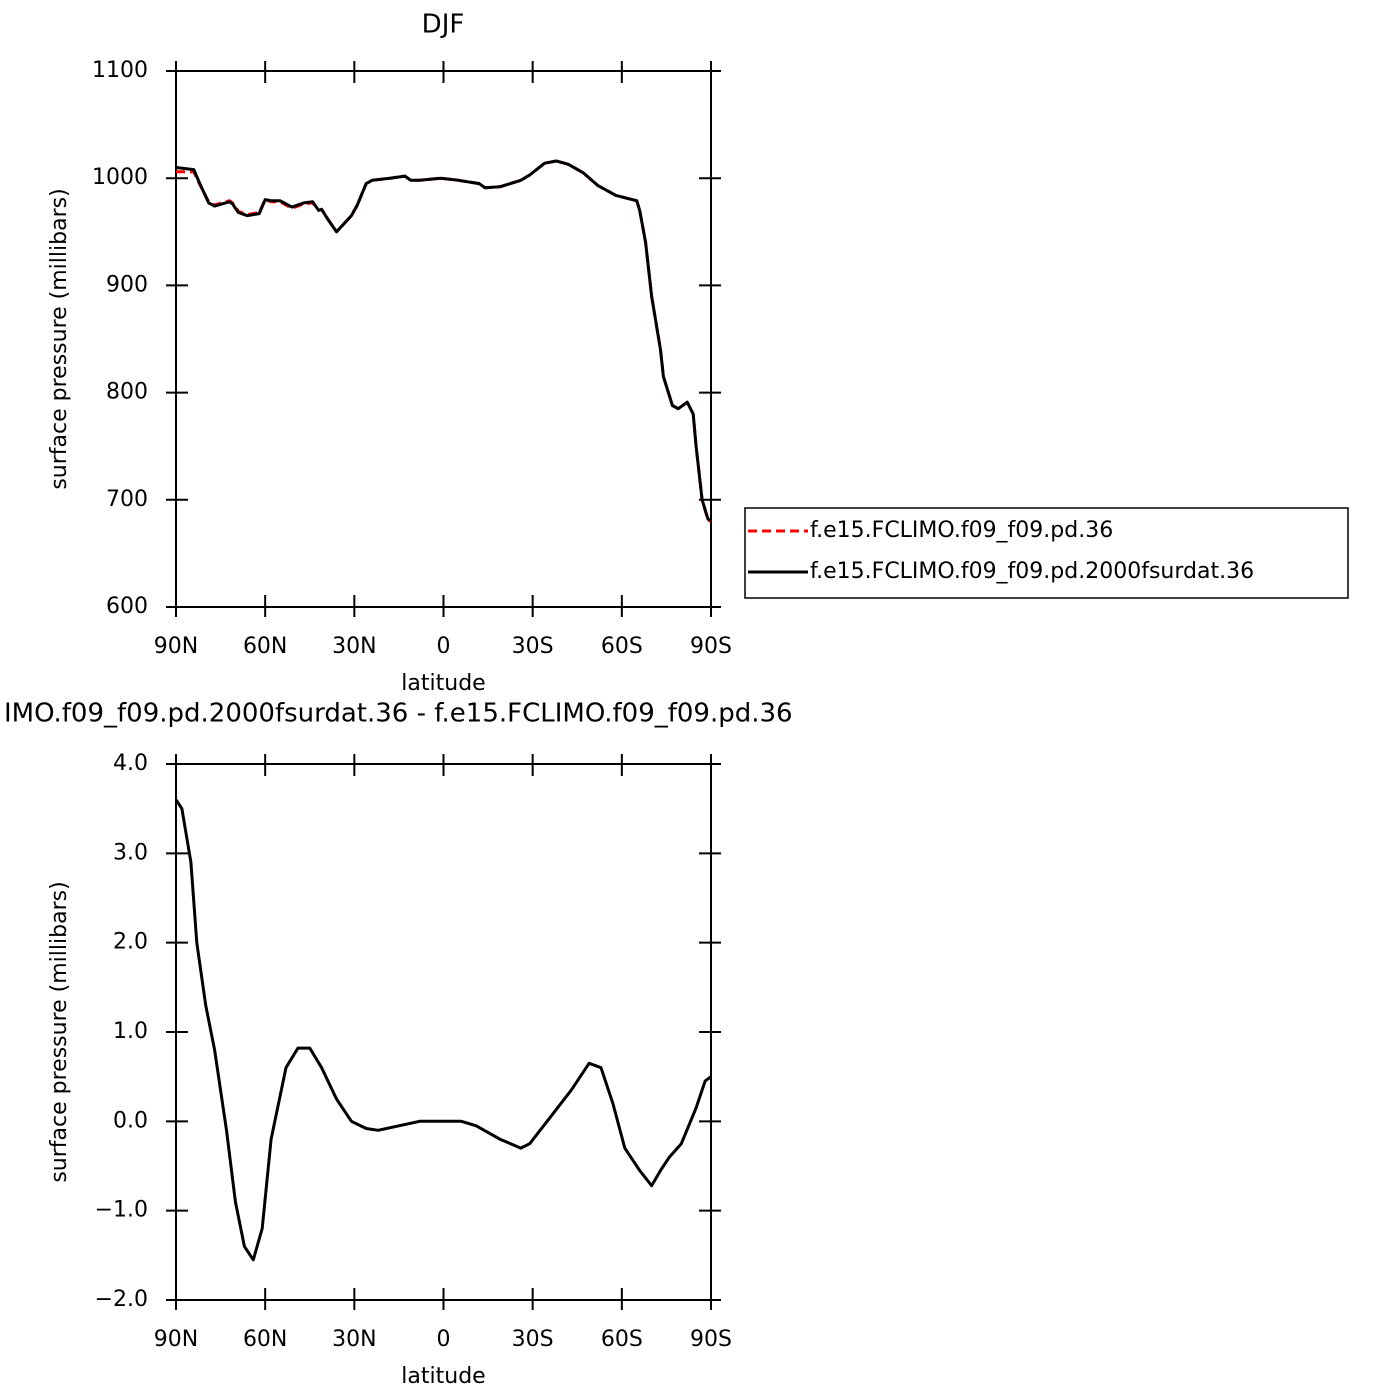 The height and width of the screenshot is (1397, 1394). What do you see at coordinates (130, 763) in the screenshot?
I see `y-tick-label: 4.0` at bounding box center [130, 763].